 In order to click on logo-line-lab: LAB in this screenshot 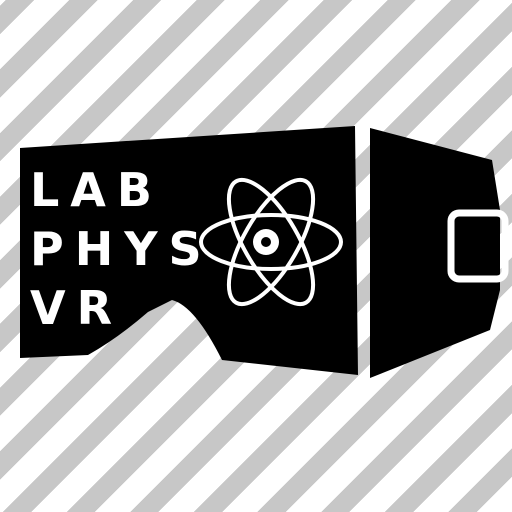, I will do `click(96, 190)`.